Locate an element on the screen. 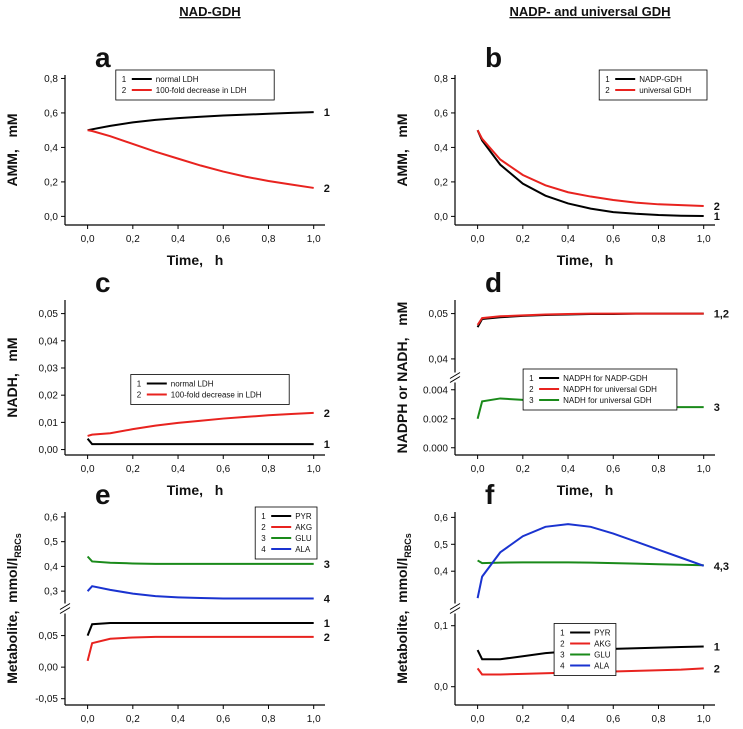 The image size is (743, 729). end-label: 4 is located at coordinates (327, 600).